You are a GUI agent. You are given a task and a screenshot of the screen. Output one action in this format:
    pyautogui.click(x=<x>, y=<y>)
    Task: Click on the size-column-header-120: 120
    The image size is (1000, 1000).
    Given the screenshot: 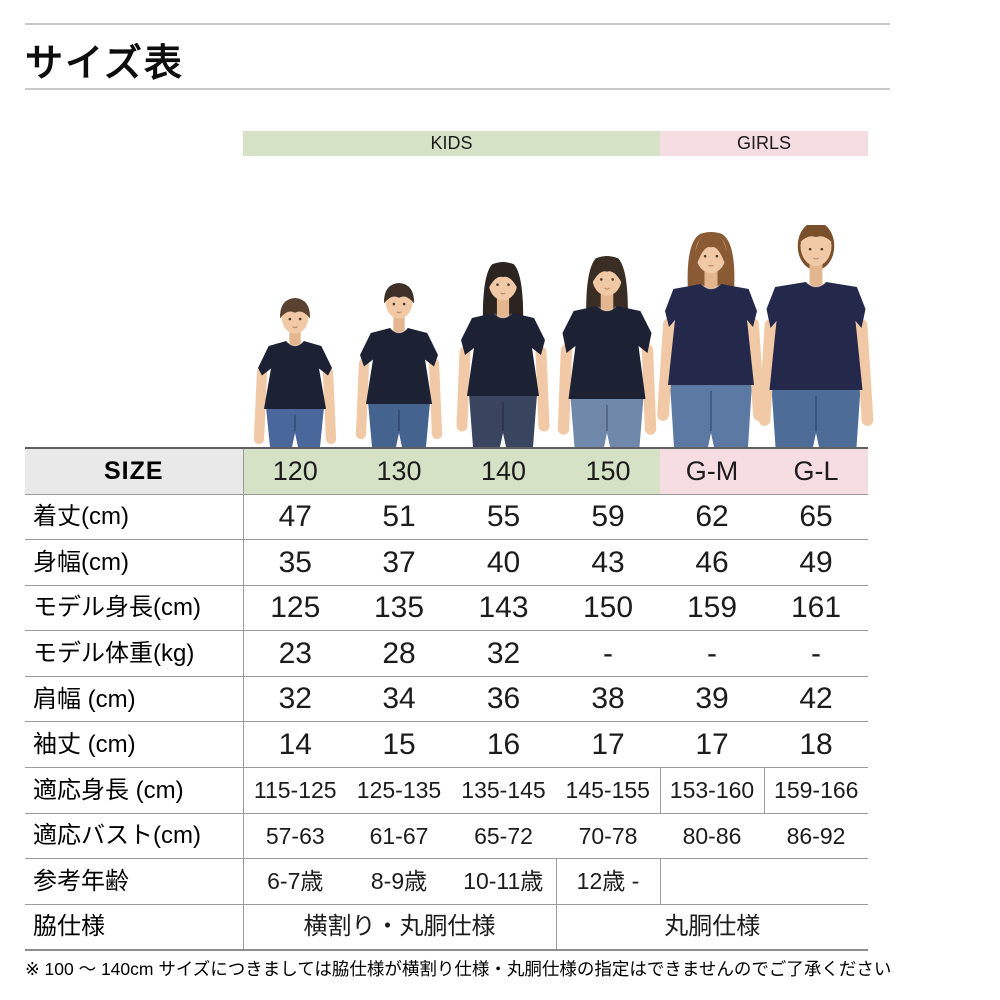 What is the action you would take?
    pyautogui.click(x=295, y=471)
    